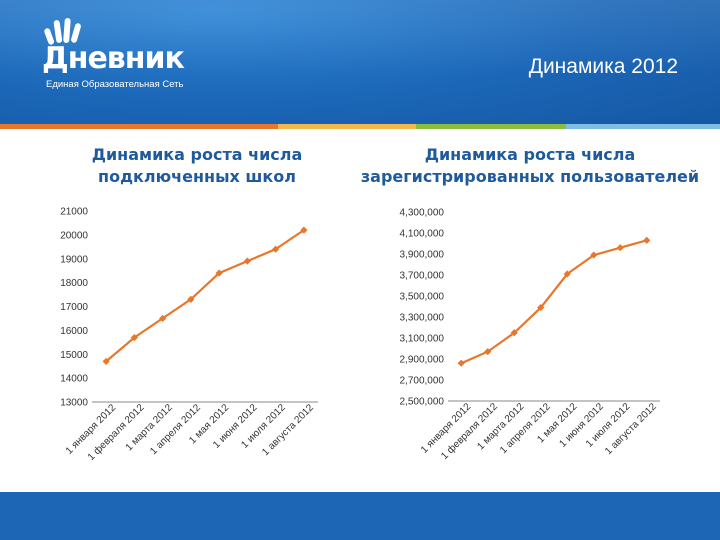 The width and height of the screenshot is (720, 540). I want to click on footer-bar, so click(360, 516).